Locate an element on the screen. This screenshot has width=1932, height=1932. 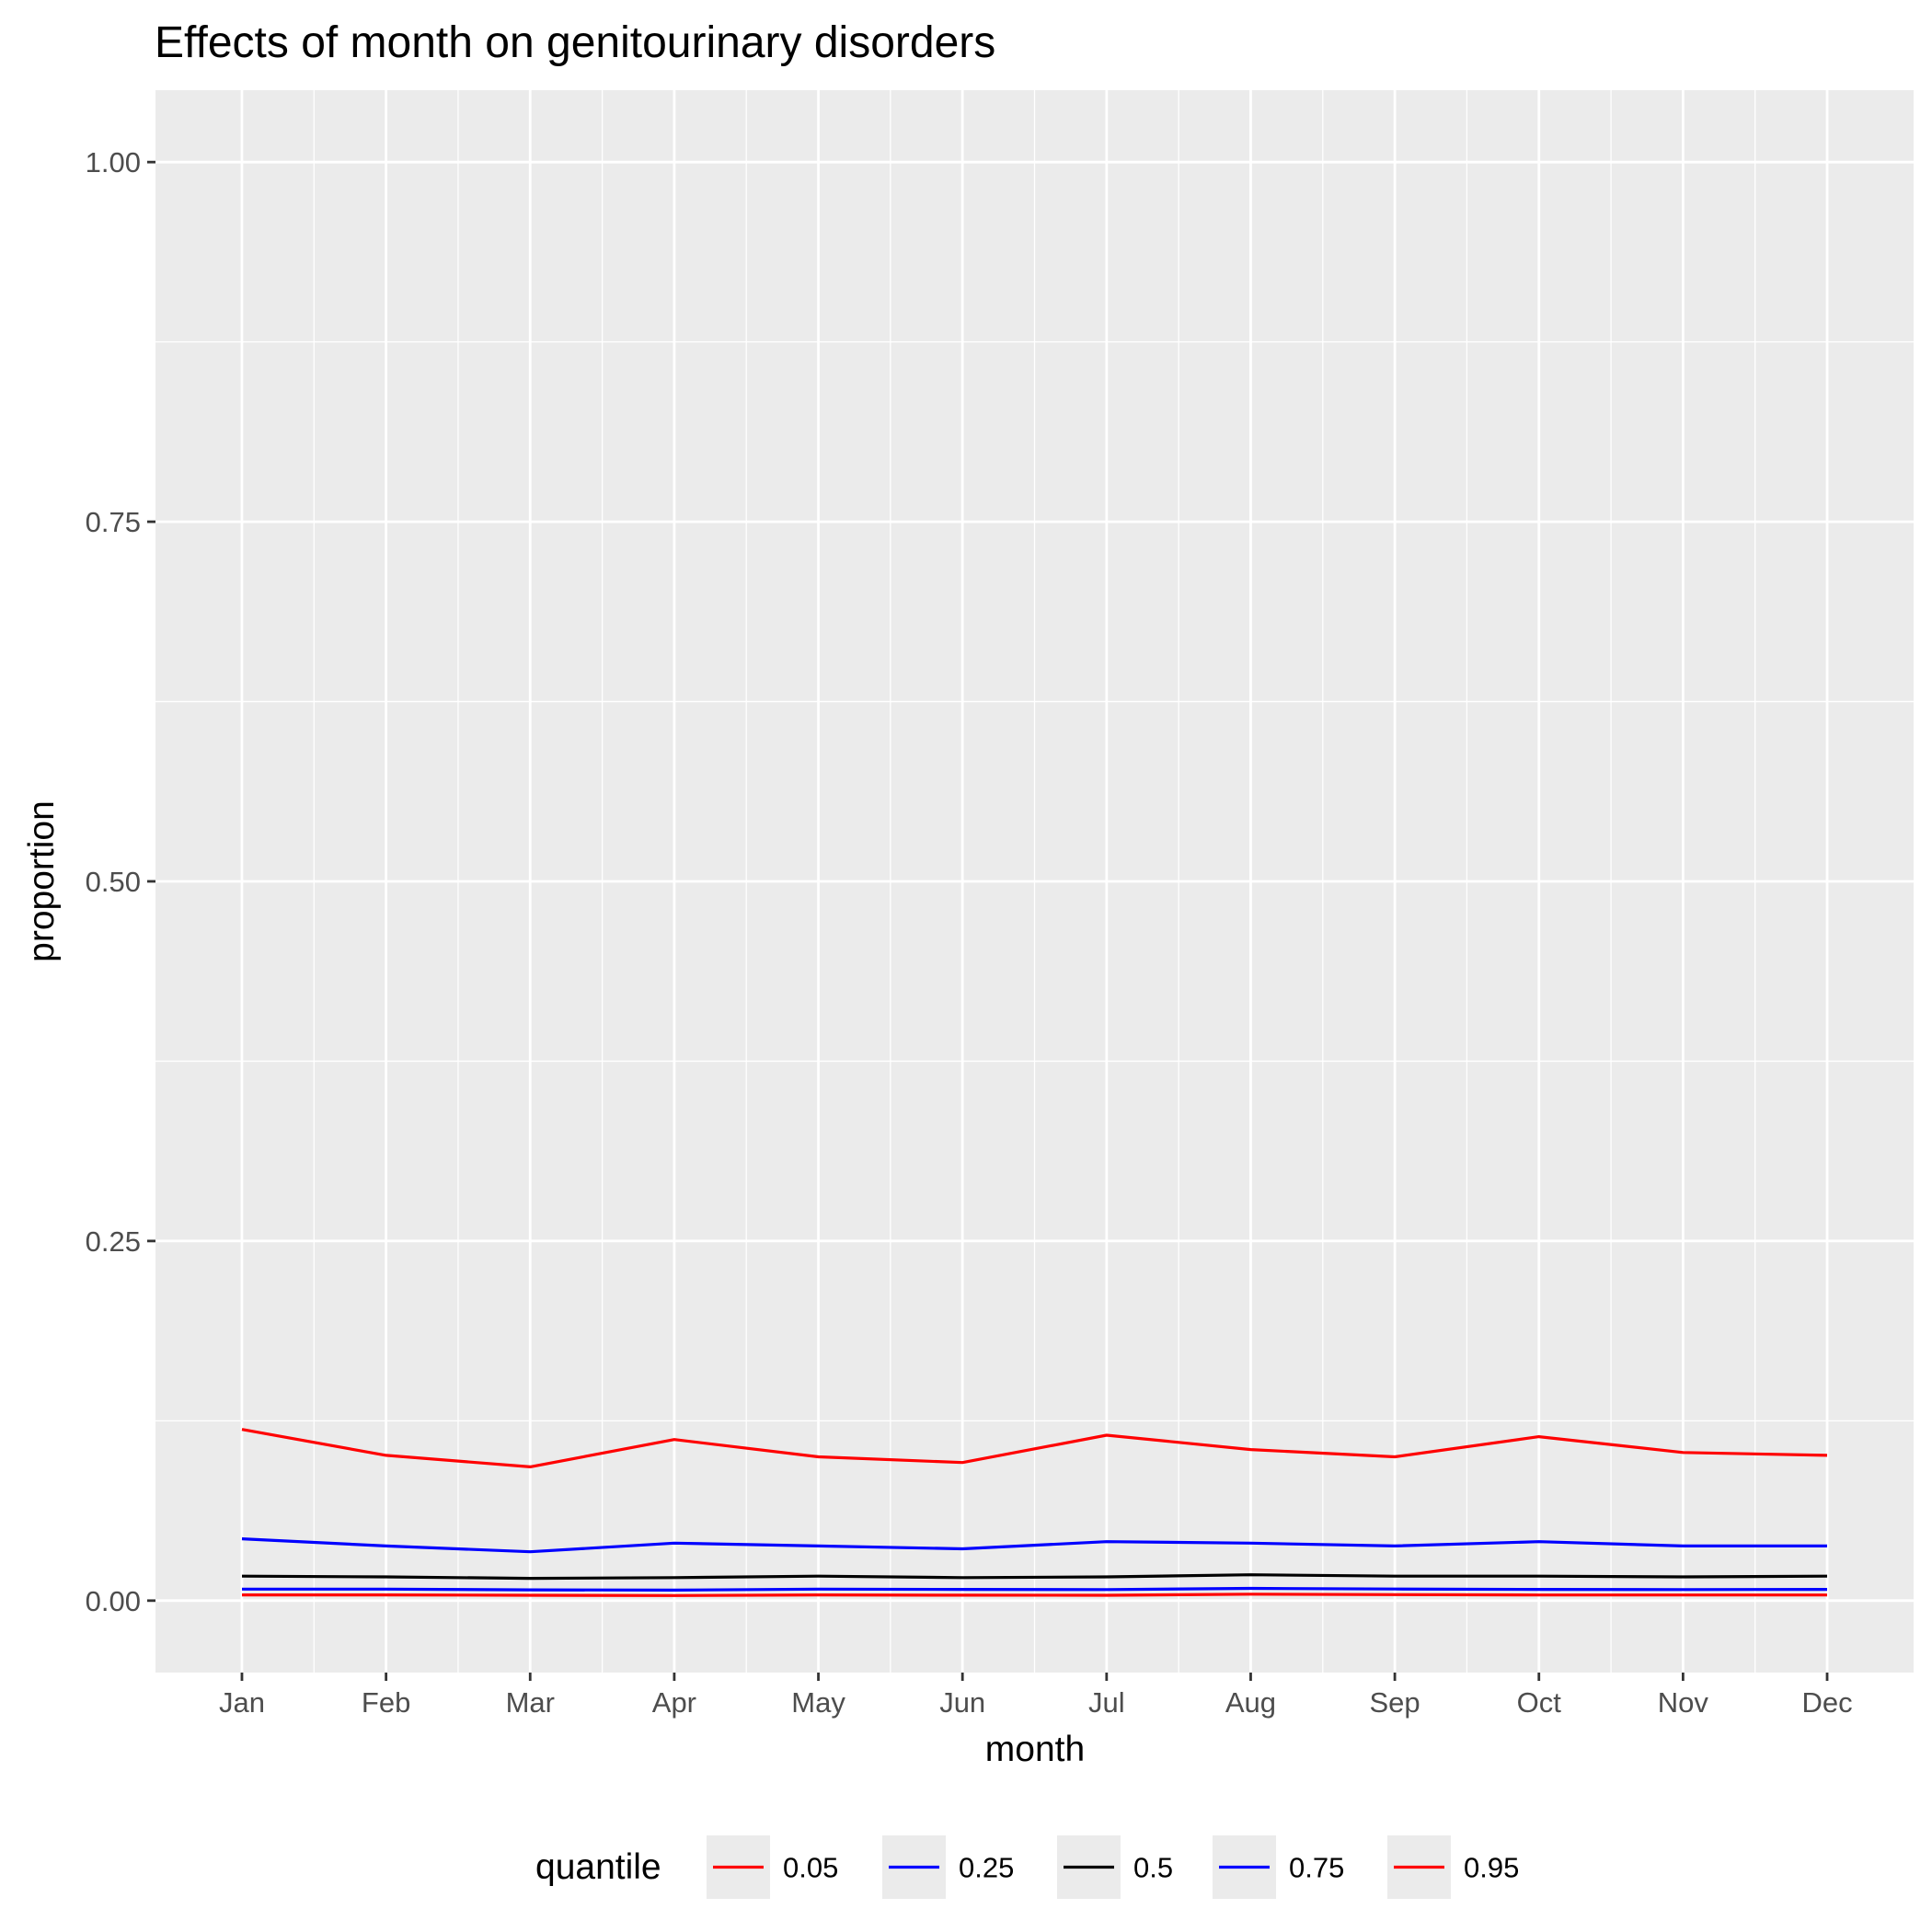
legend-label: 0.05 is located at coordinates (810, 1868).